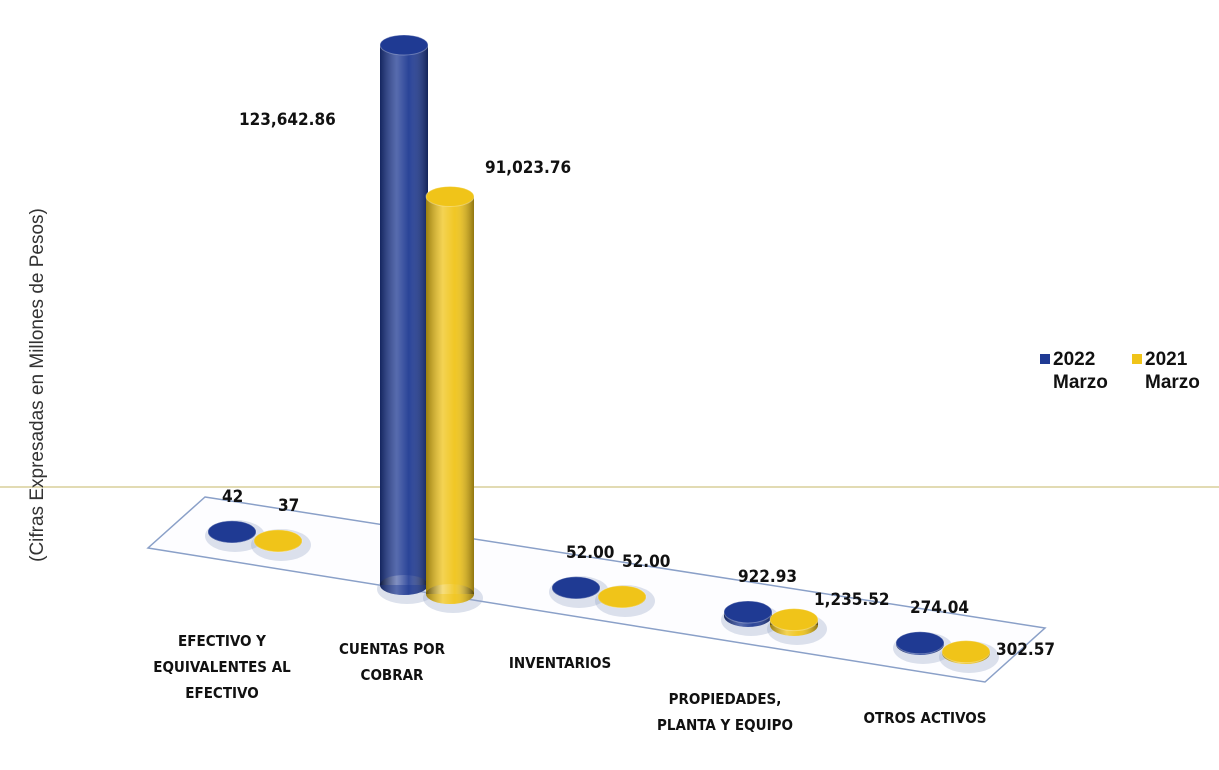  Describe the element at coordinates (560, 663) in the screenshot. I see `x-tick-label: INVENTARIOS` at that location.